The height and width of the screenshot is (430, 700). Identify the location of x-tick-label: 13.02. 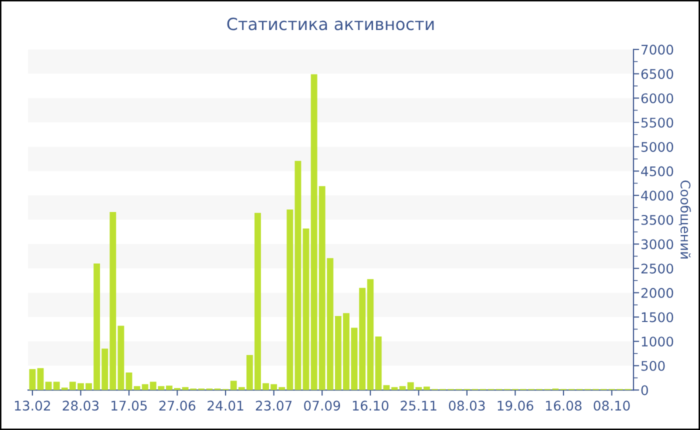
(32, 405).